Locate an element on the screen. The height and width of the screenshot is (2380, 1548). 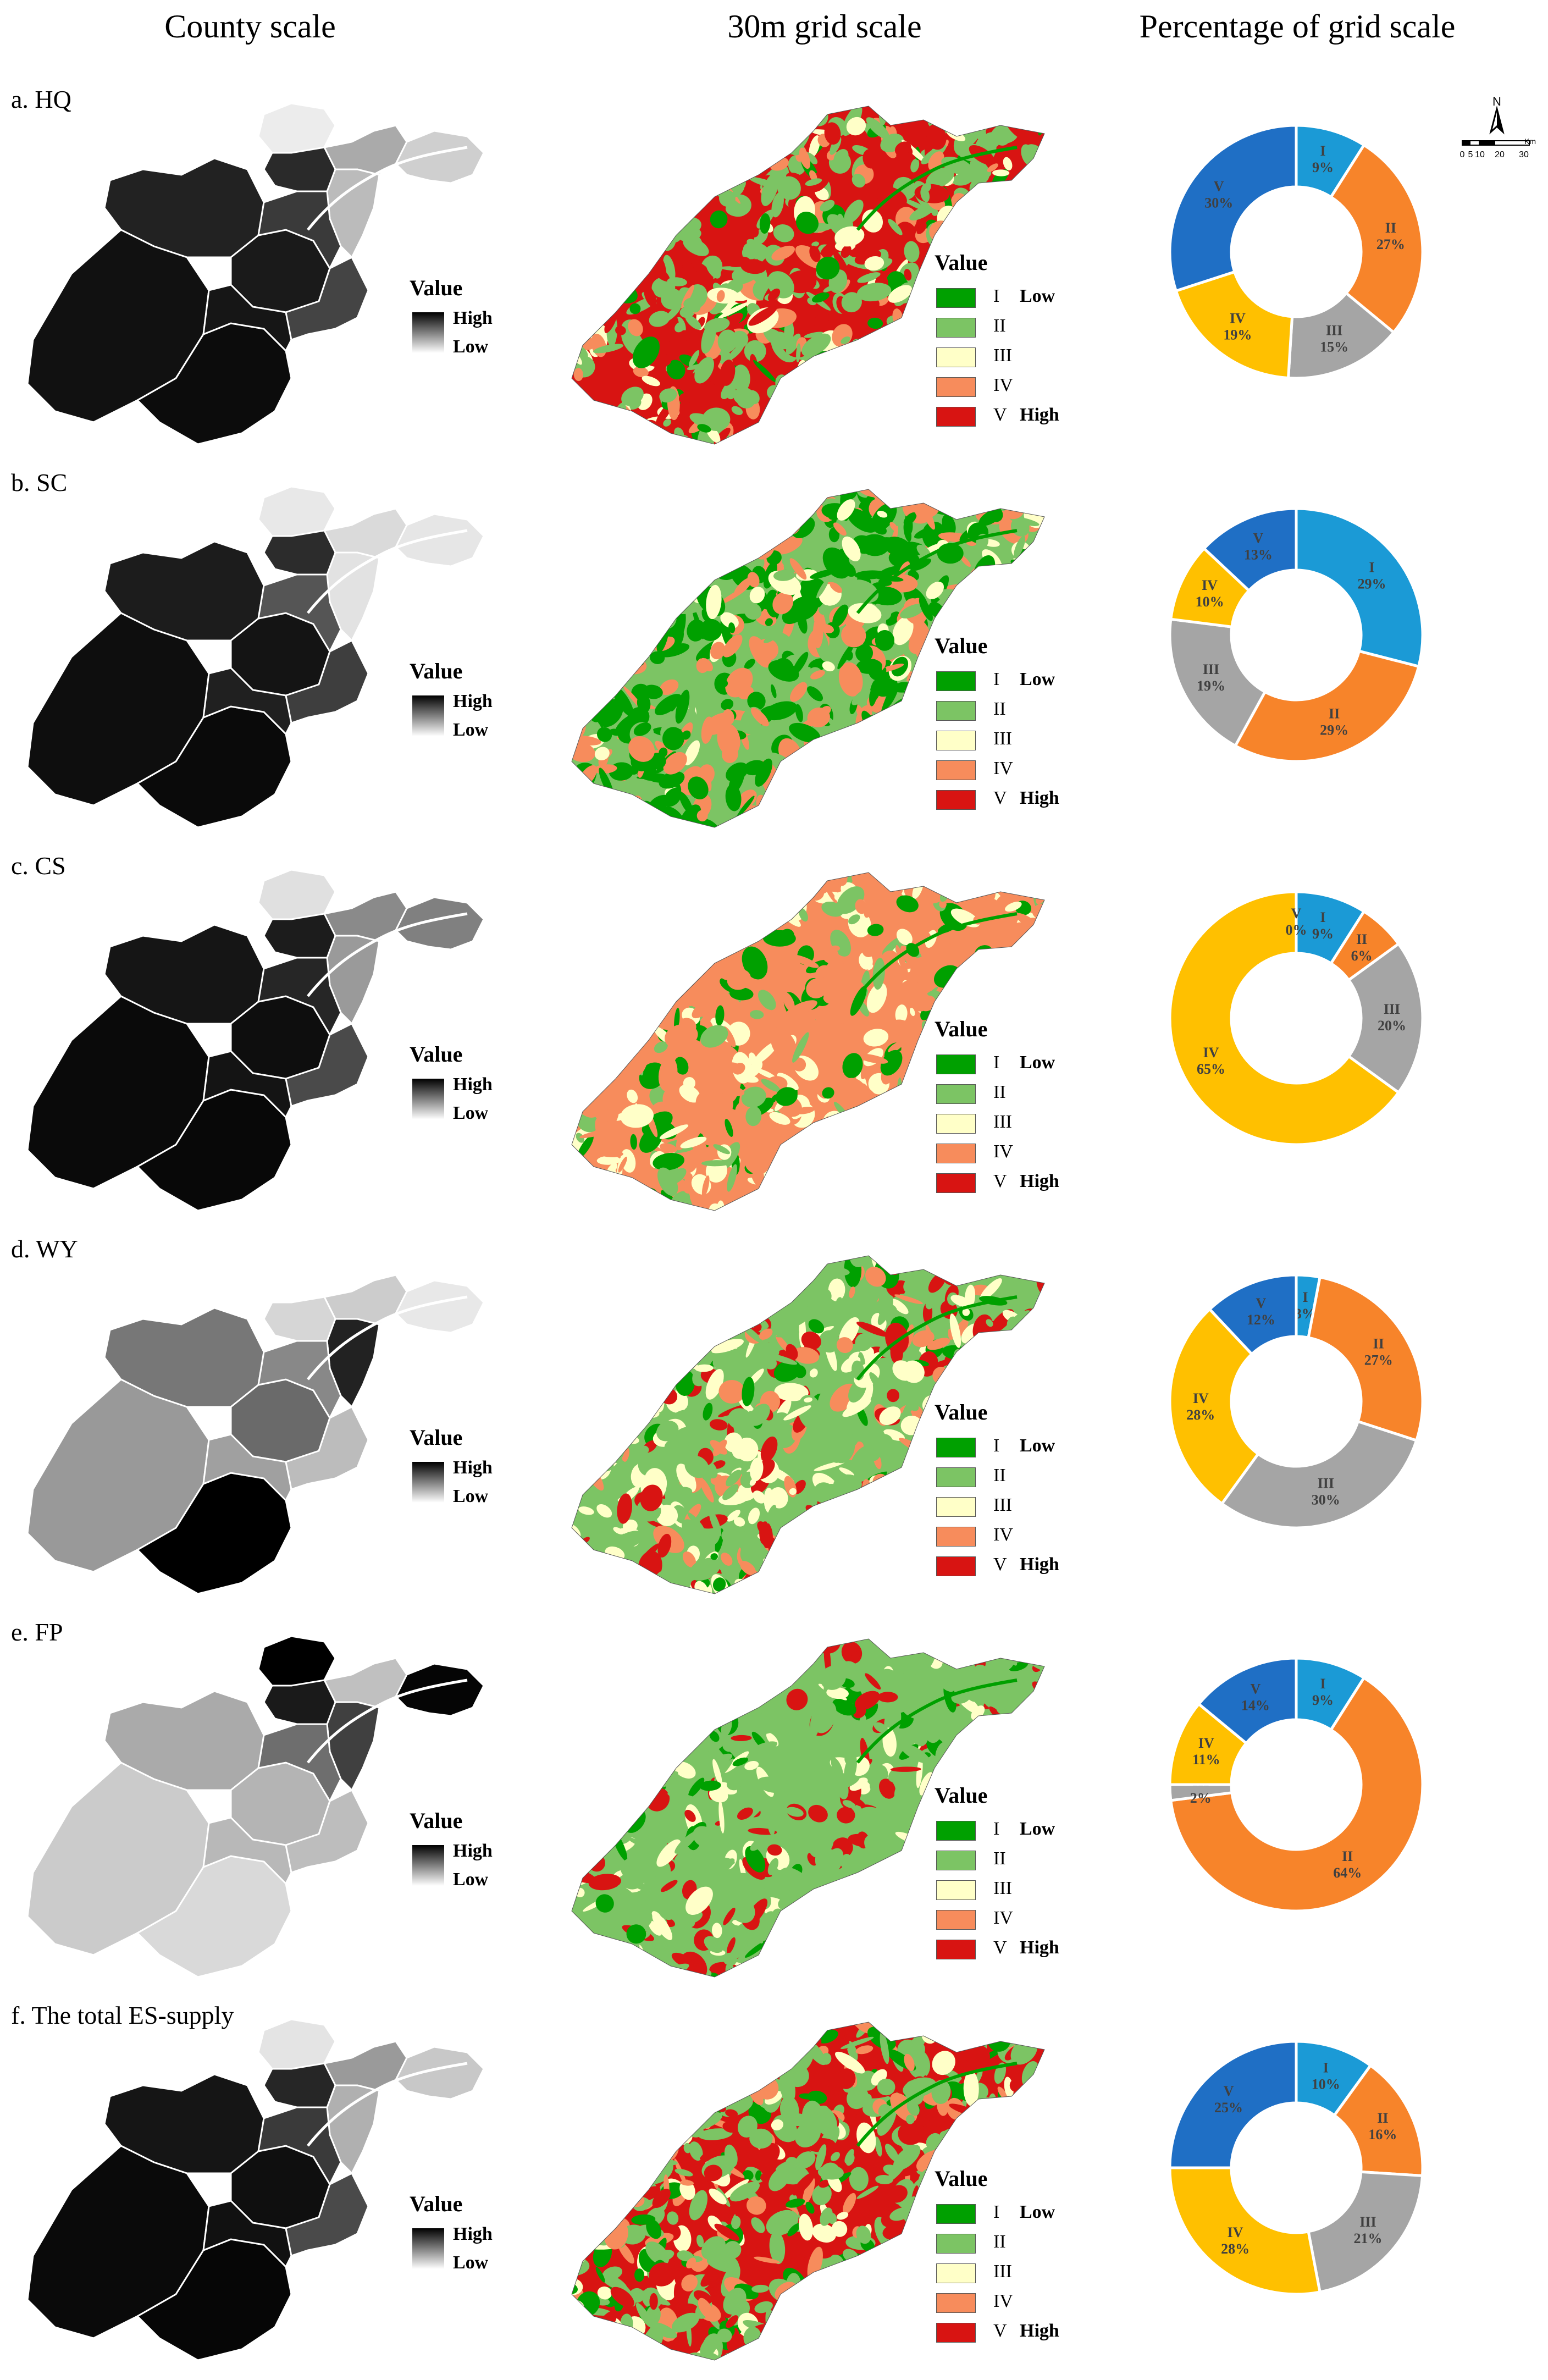
legend-class-label: IV is located at coordinates (1003, 2301).